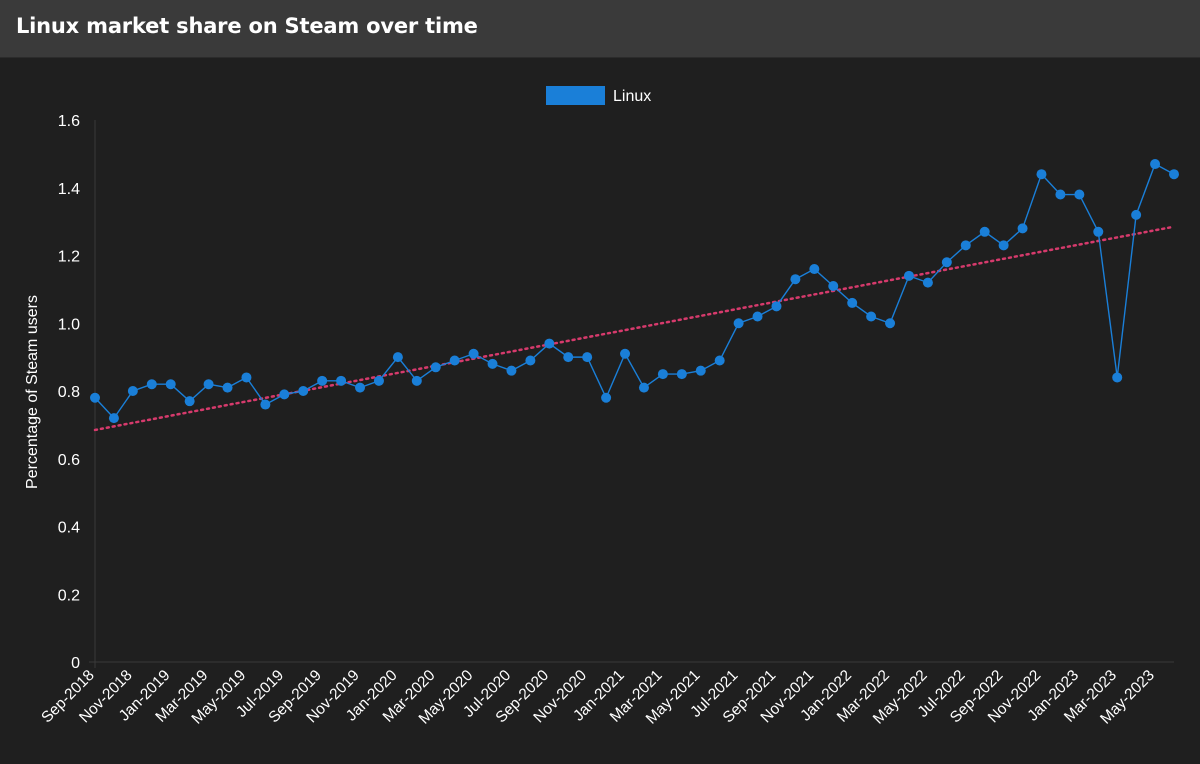 The width and height of the screenshot is (1200, 764). I want to click on y-tick-label: 0.4, so click(69, 528).